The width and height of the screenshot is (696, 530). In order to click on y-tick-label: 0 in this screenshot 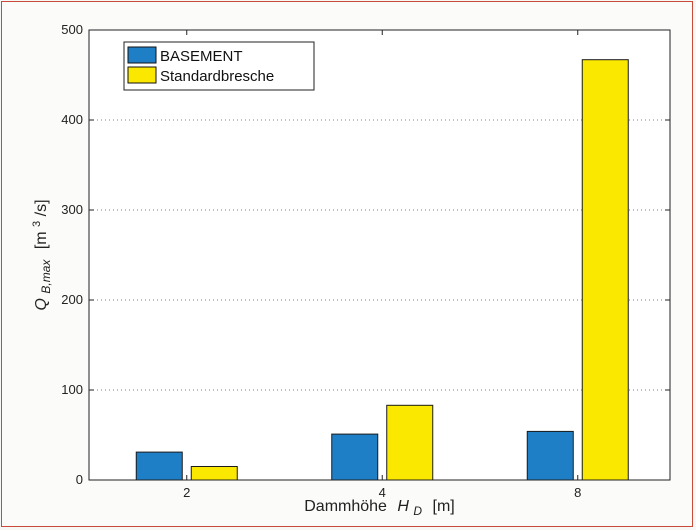, I will do `click(79, 479)`.